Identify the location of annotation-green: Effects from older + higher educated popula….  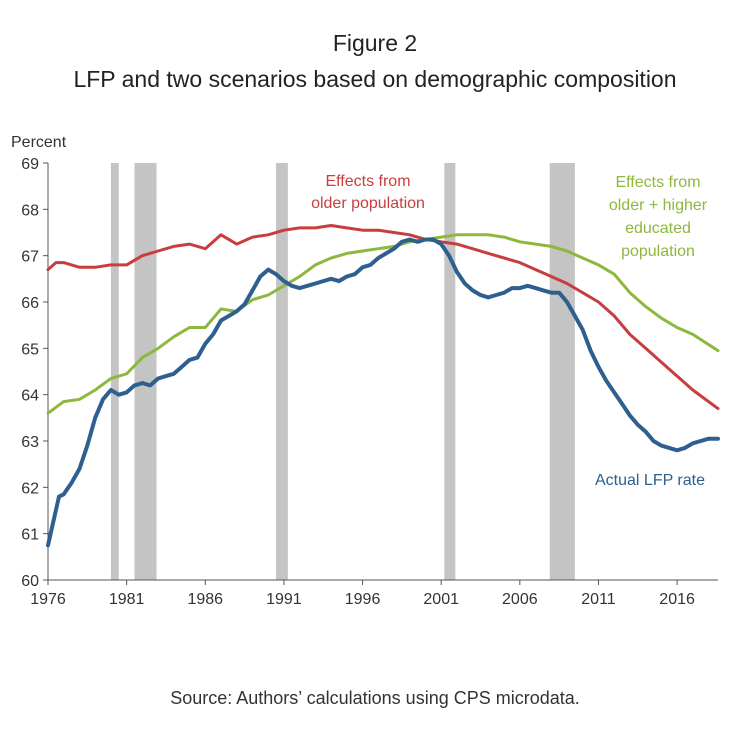
(658, 217).